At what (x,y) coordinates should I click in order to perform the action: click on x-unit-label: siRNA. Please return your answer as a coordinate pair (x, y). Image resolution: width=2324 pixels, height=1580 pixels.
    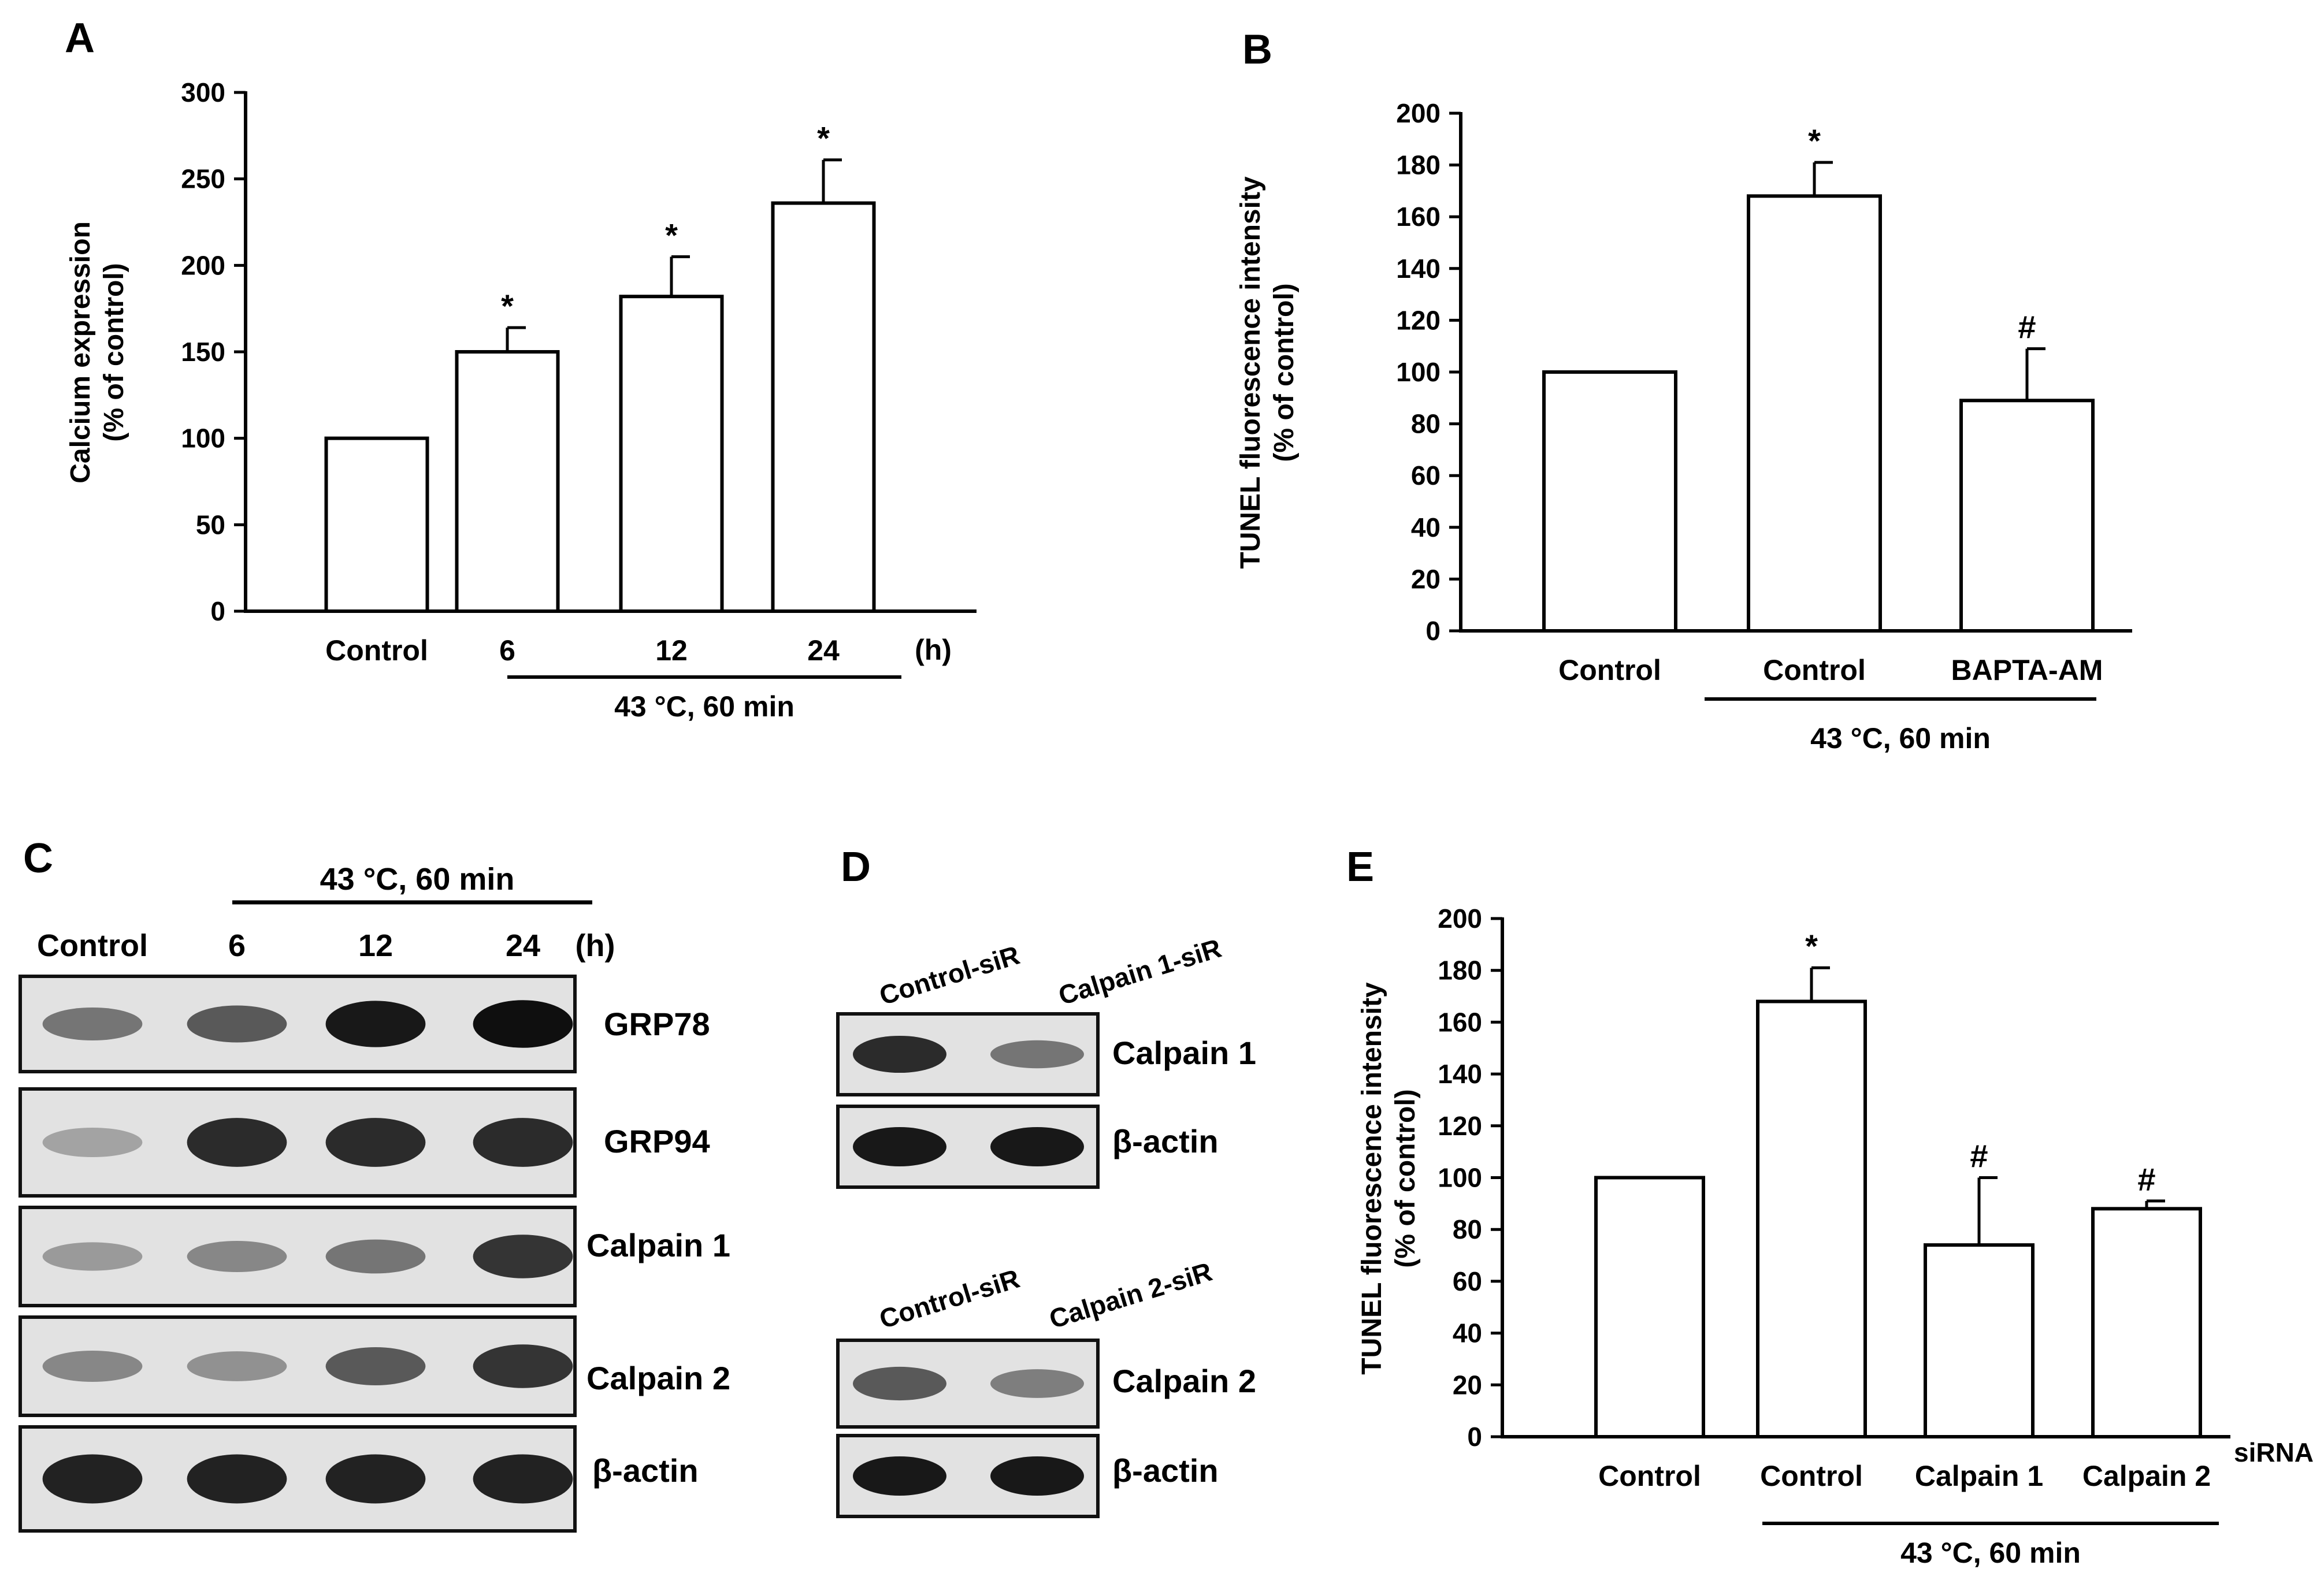
    Looking at the image, I should click on (2274, 1452).